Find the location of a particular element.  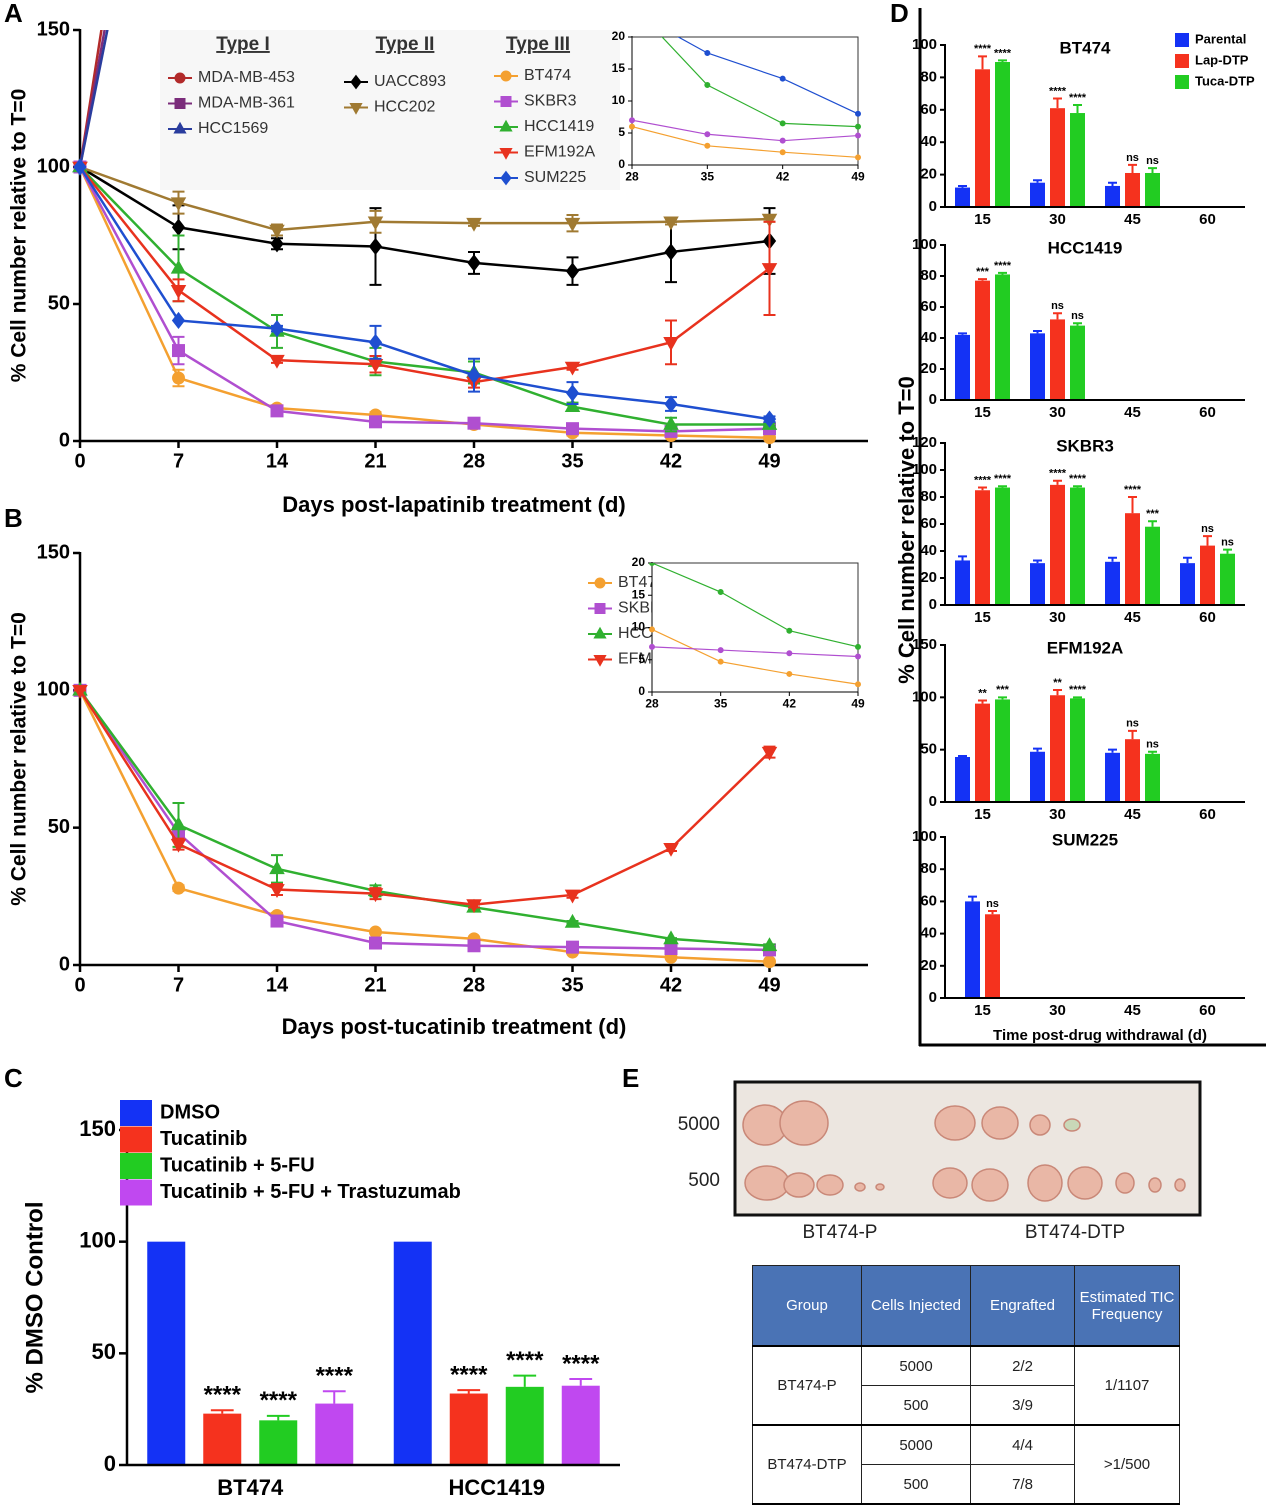

x-tick-label: 14 is located at coordinates (277, 985).